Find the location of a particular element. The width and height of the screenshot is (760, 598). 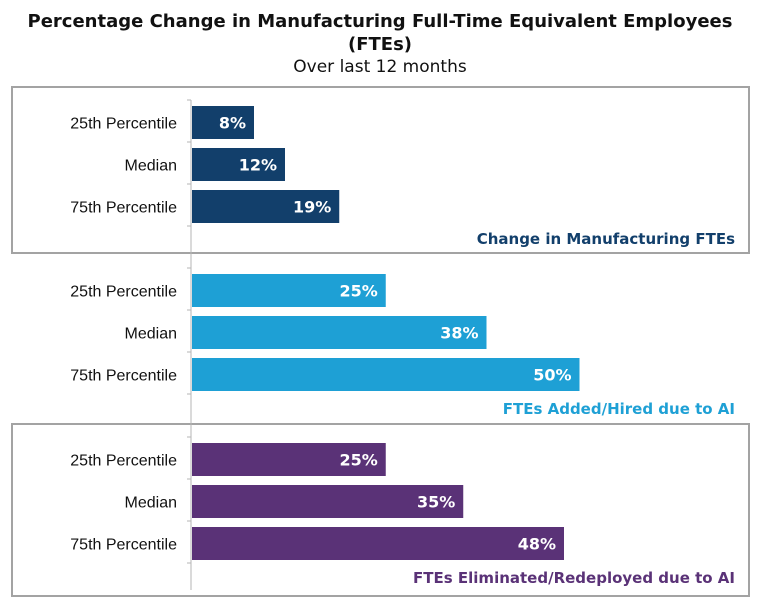

bar-value-label: 19% is located at coordinates (312, 207).